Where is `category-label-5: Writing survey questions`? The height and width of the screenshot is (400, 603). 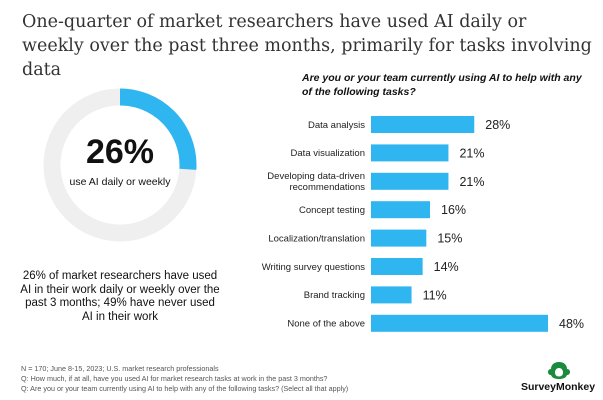
category-label-5: Writing survey questions is located at coordinates (314, 267).